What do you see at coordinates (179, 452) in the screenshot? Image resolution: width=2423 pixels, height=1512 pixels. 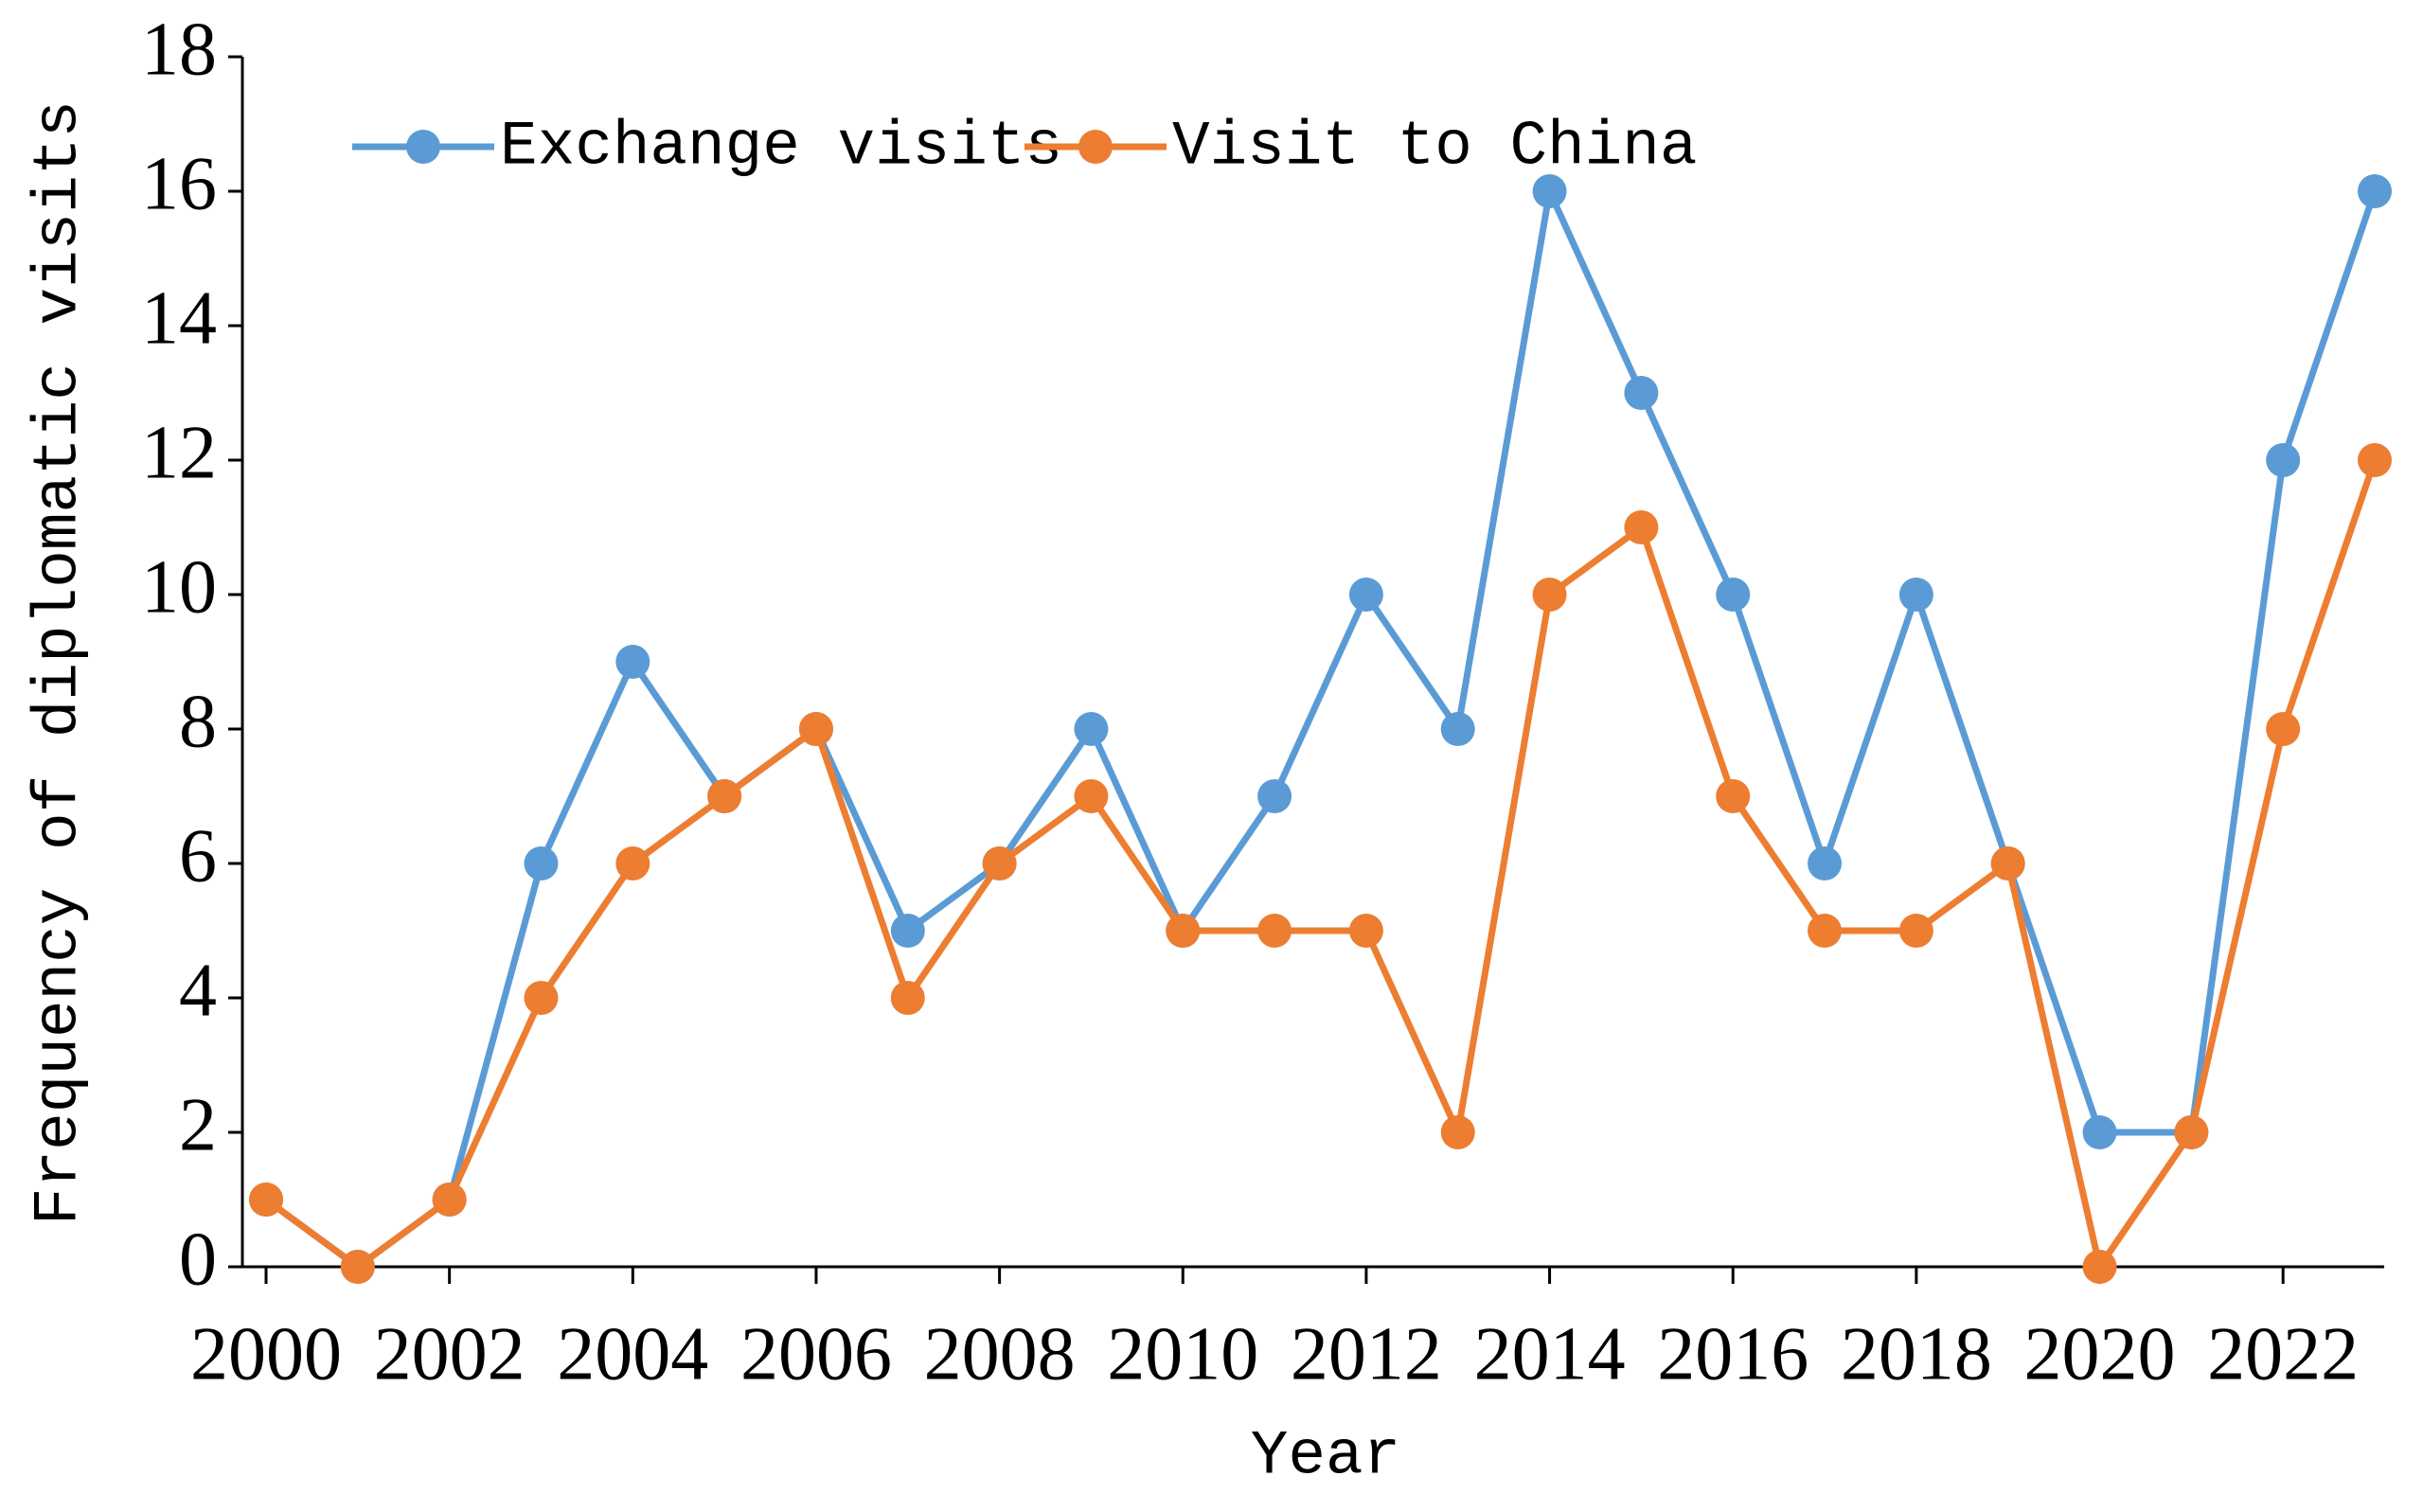 I see `y-tick-label: 12` at bounding box center [179, 452].